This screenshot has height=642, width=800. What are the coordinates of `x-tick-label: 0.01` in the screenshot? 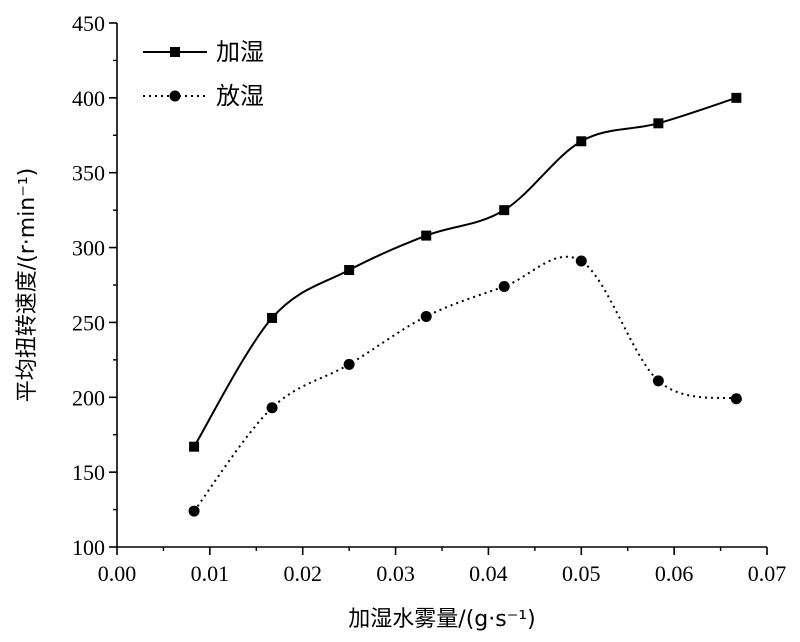 It's located at (210, 573).